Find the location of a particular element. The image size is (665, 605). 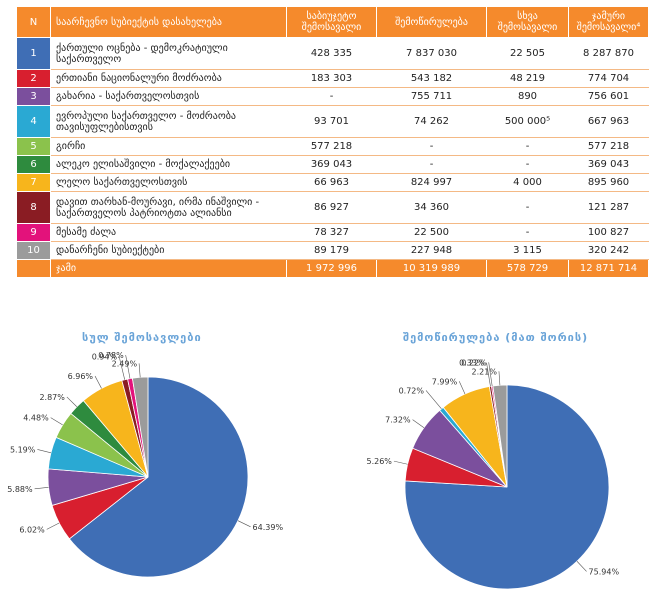

pie-slice-label: 5.19% is located at coordinates (23, 449).